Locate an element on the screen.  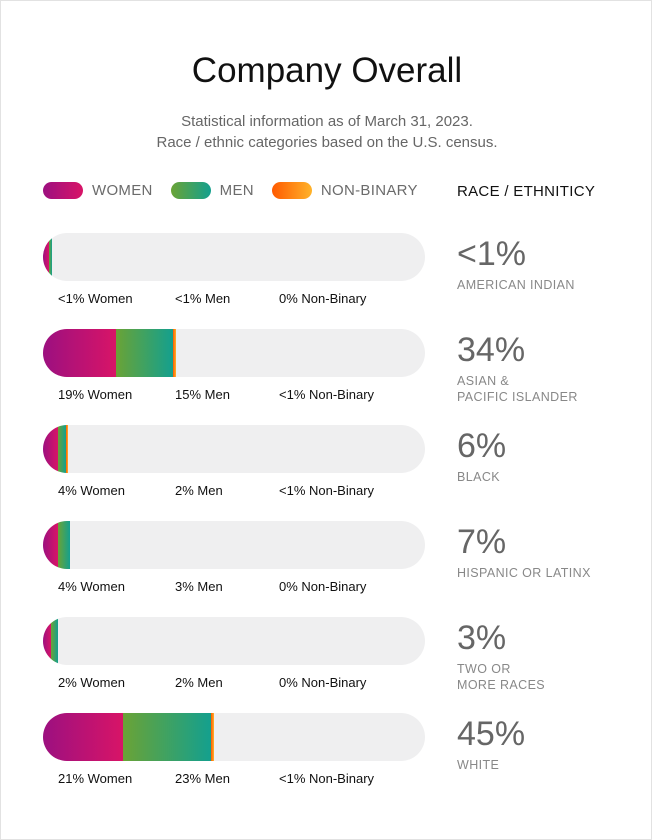
legend-label: WOMEN is located at coordinates (122, 190).